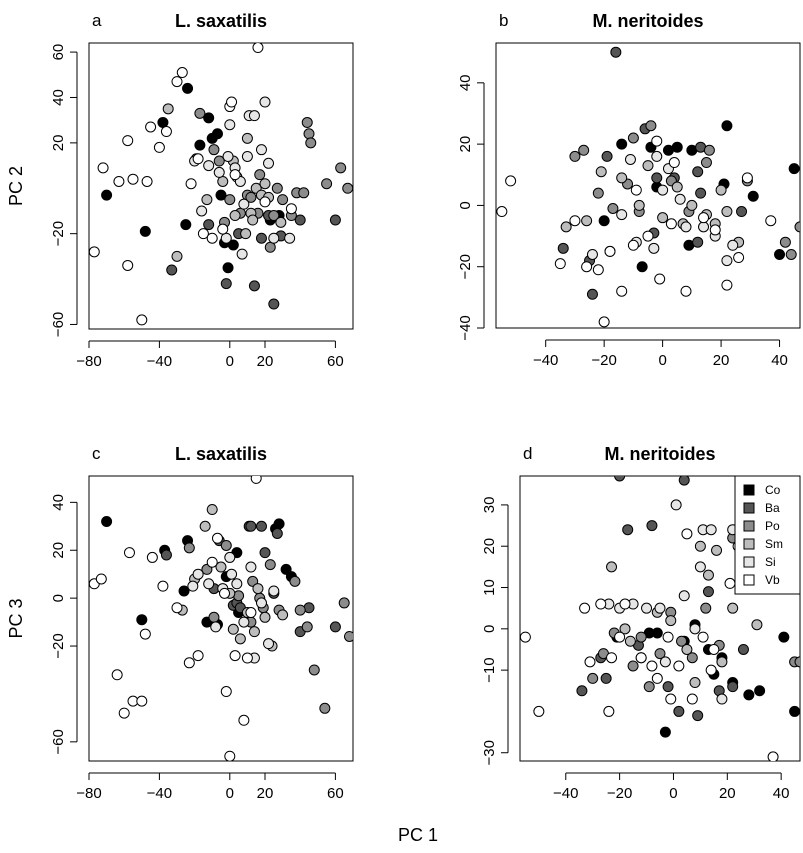  Describe the element at coordinates (489, 587) in the screenshot. I see `y-tick-label: 10` at that location.